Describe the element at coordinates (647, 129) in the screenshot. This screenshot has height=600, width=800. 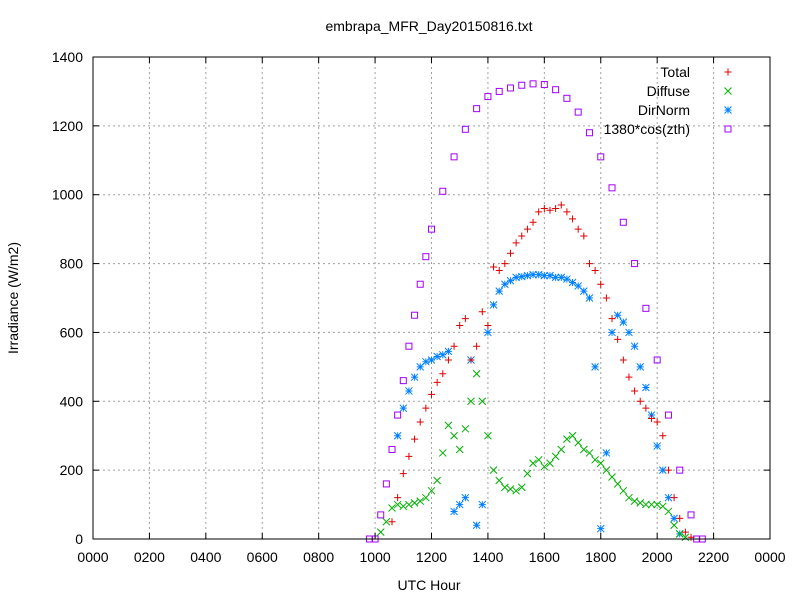
I see `legend-label: 1380*cos(zth)` at that location.